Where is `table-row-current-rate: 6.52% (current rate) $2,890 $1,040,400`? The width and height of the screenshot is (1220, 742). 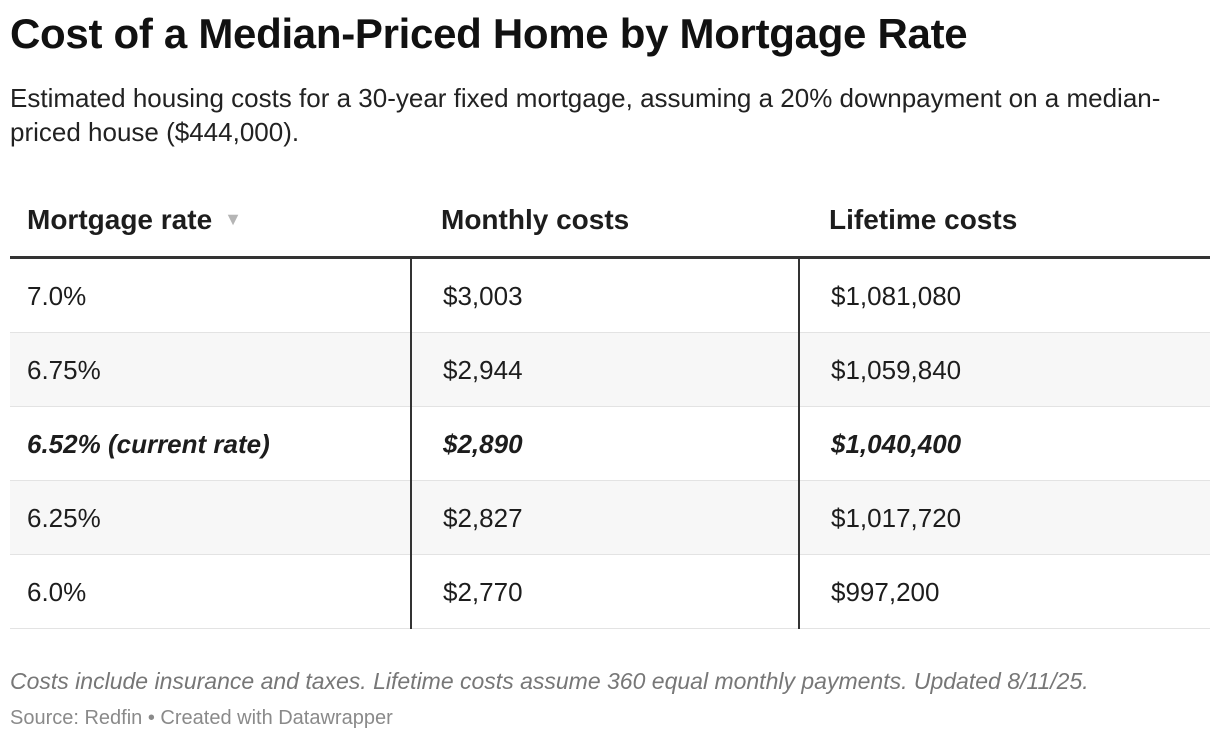
table-row-current-rate: 6.52% (current rate) $2,890 $1,040,400 is located at coordinates (610, 444).